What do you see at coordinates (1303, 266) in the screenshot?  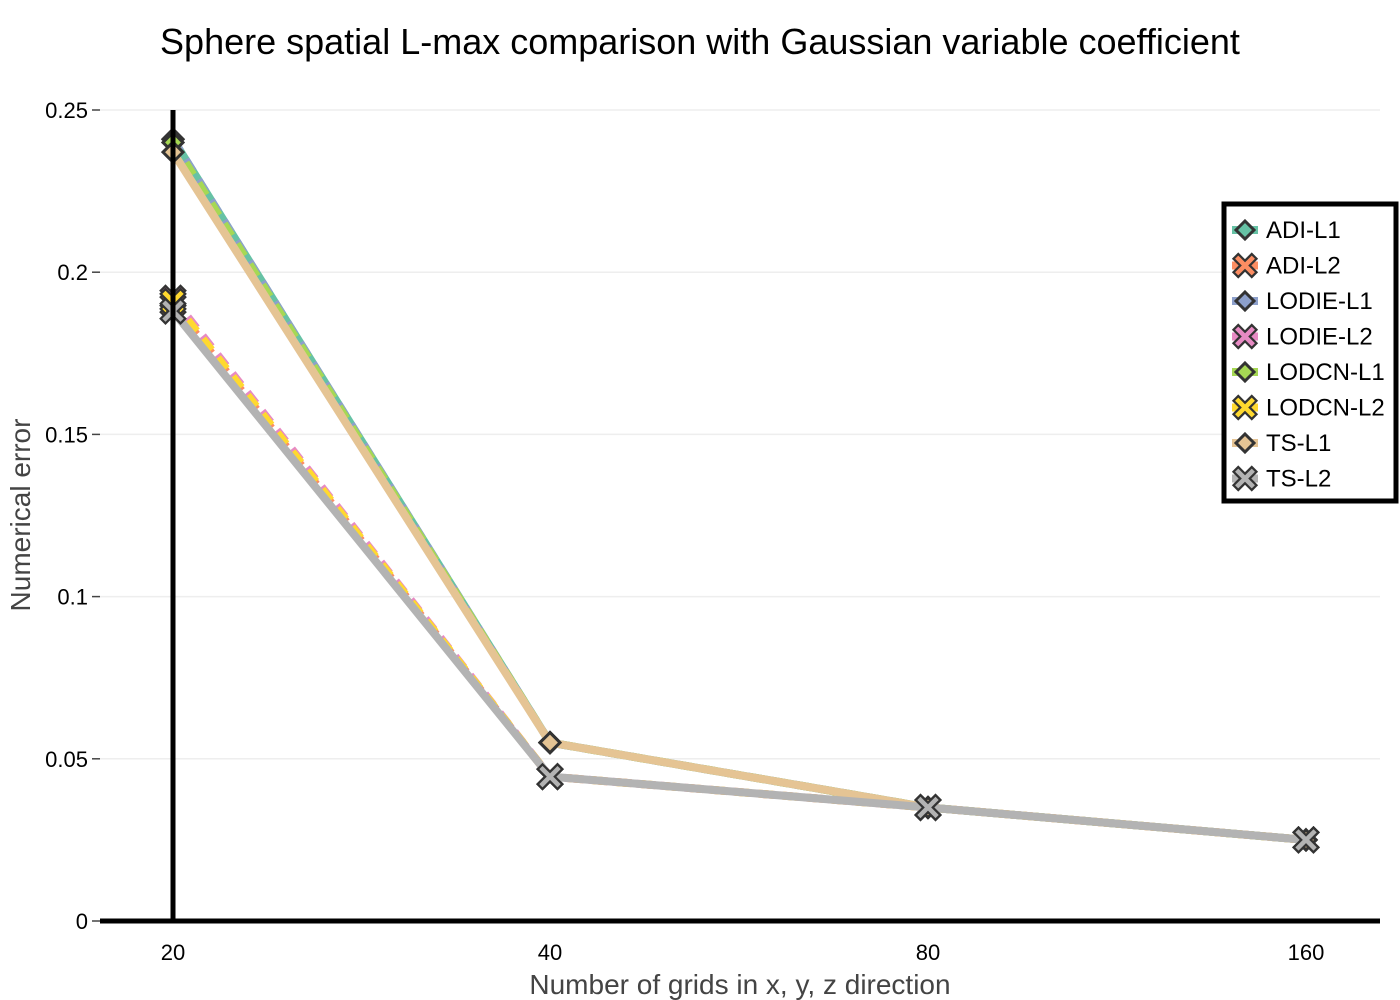 I see `legend-label: ADI-L2` at bounding box center [1303, 266].